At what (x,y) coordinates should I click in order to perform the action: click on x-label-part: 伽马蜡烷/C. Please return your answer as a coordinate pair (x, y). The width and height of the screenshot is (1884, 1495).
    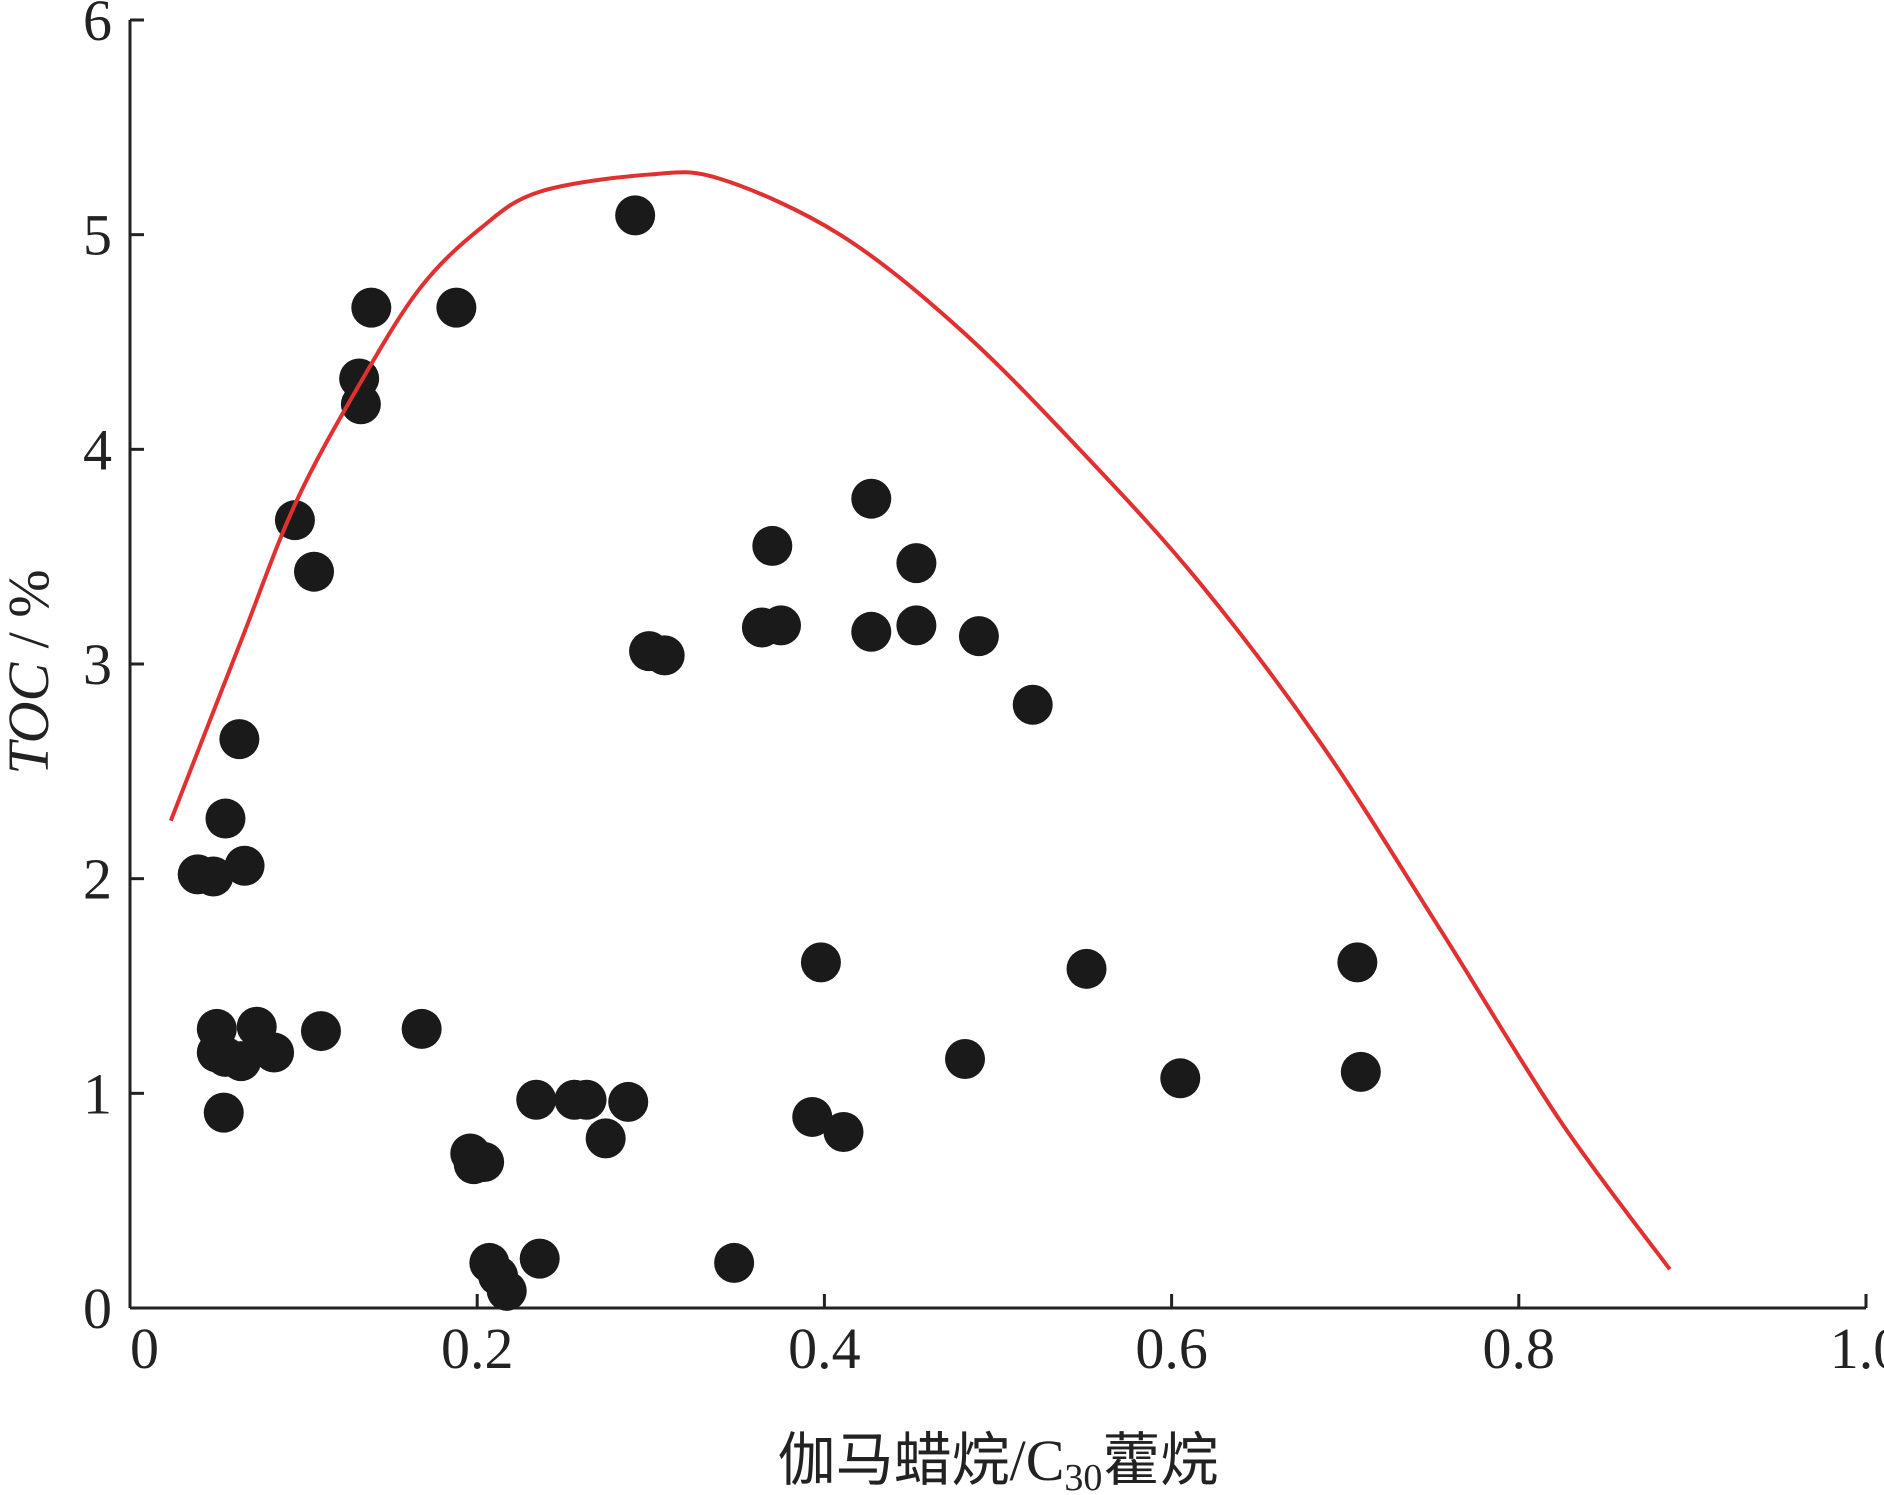
    Looking at the image, I should click on (921, 1460).